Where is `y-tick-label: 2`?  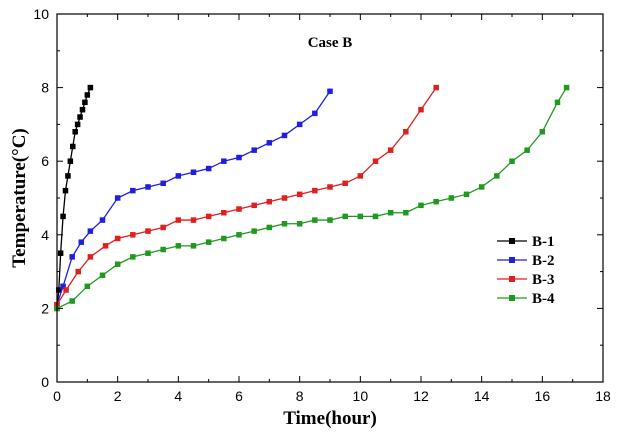 y-tick-label: 2 is located at coordinates (45, 308).